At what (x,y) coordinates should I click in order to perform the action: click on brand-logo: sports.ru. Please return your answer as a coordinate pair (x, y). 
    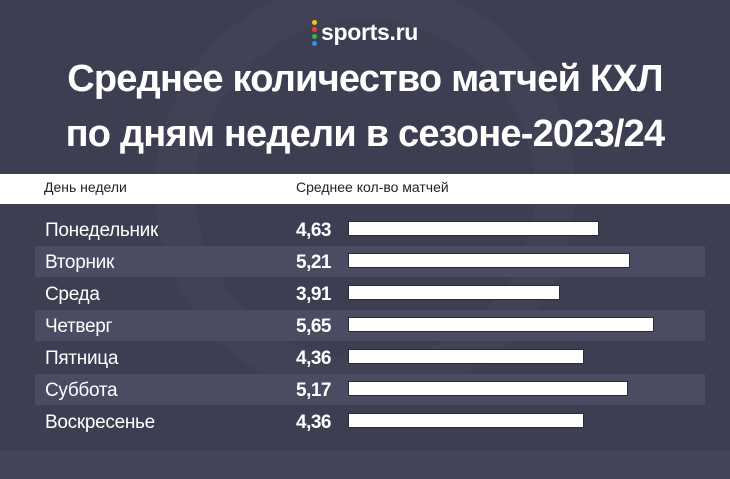
    Looking at the image, I should click on (365, 32).